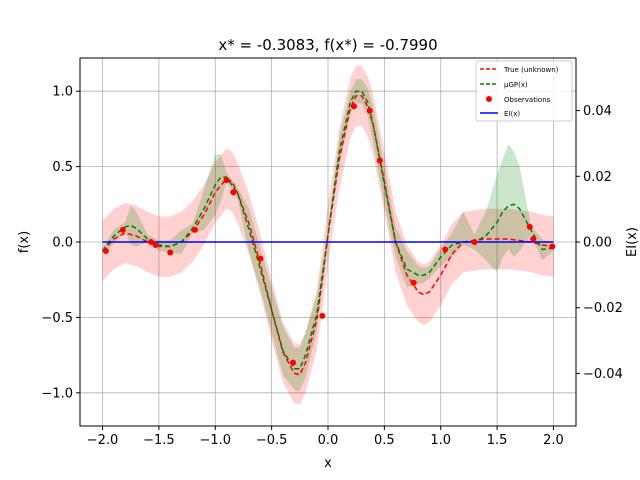  Describe the element at coordinates (57, 393) in the screenshot. I see `y-tick-label-0: −1.0` at that location.